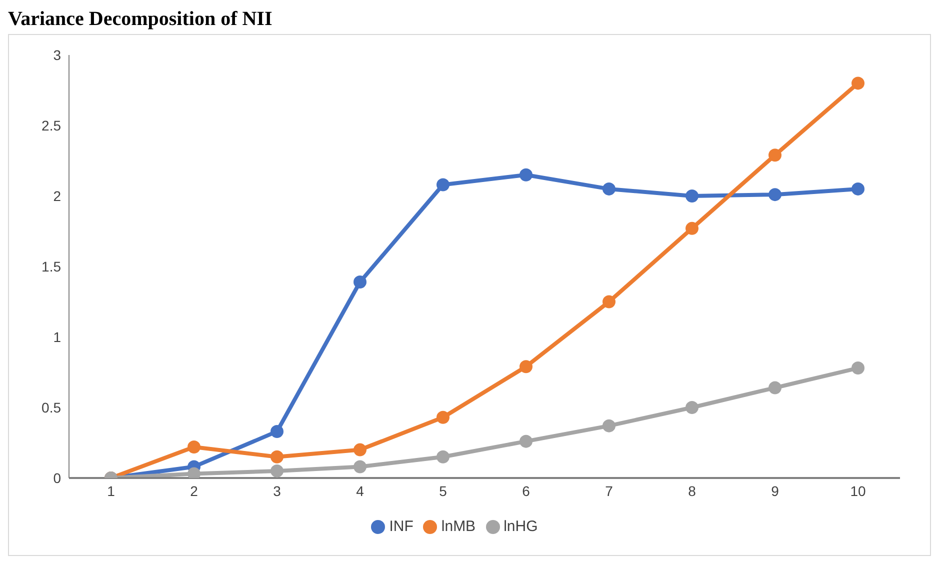 This screenshot has height=564, width=939. I want to click on x-tick-label: 1, so click(111, 490).